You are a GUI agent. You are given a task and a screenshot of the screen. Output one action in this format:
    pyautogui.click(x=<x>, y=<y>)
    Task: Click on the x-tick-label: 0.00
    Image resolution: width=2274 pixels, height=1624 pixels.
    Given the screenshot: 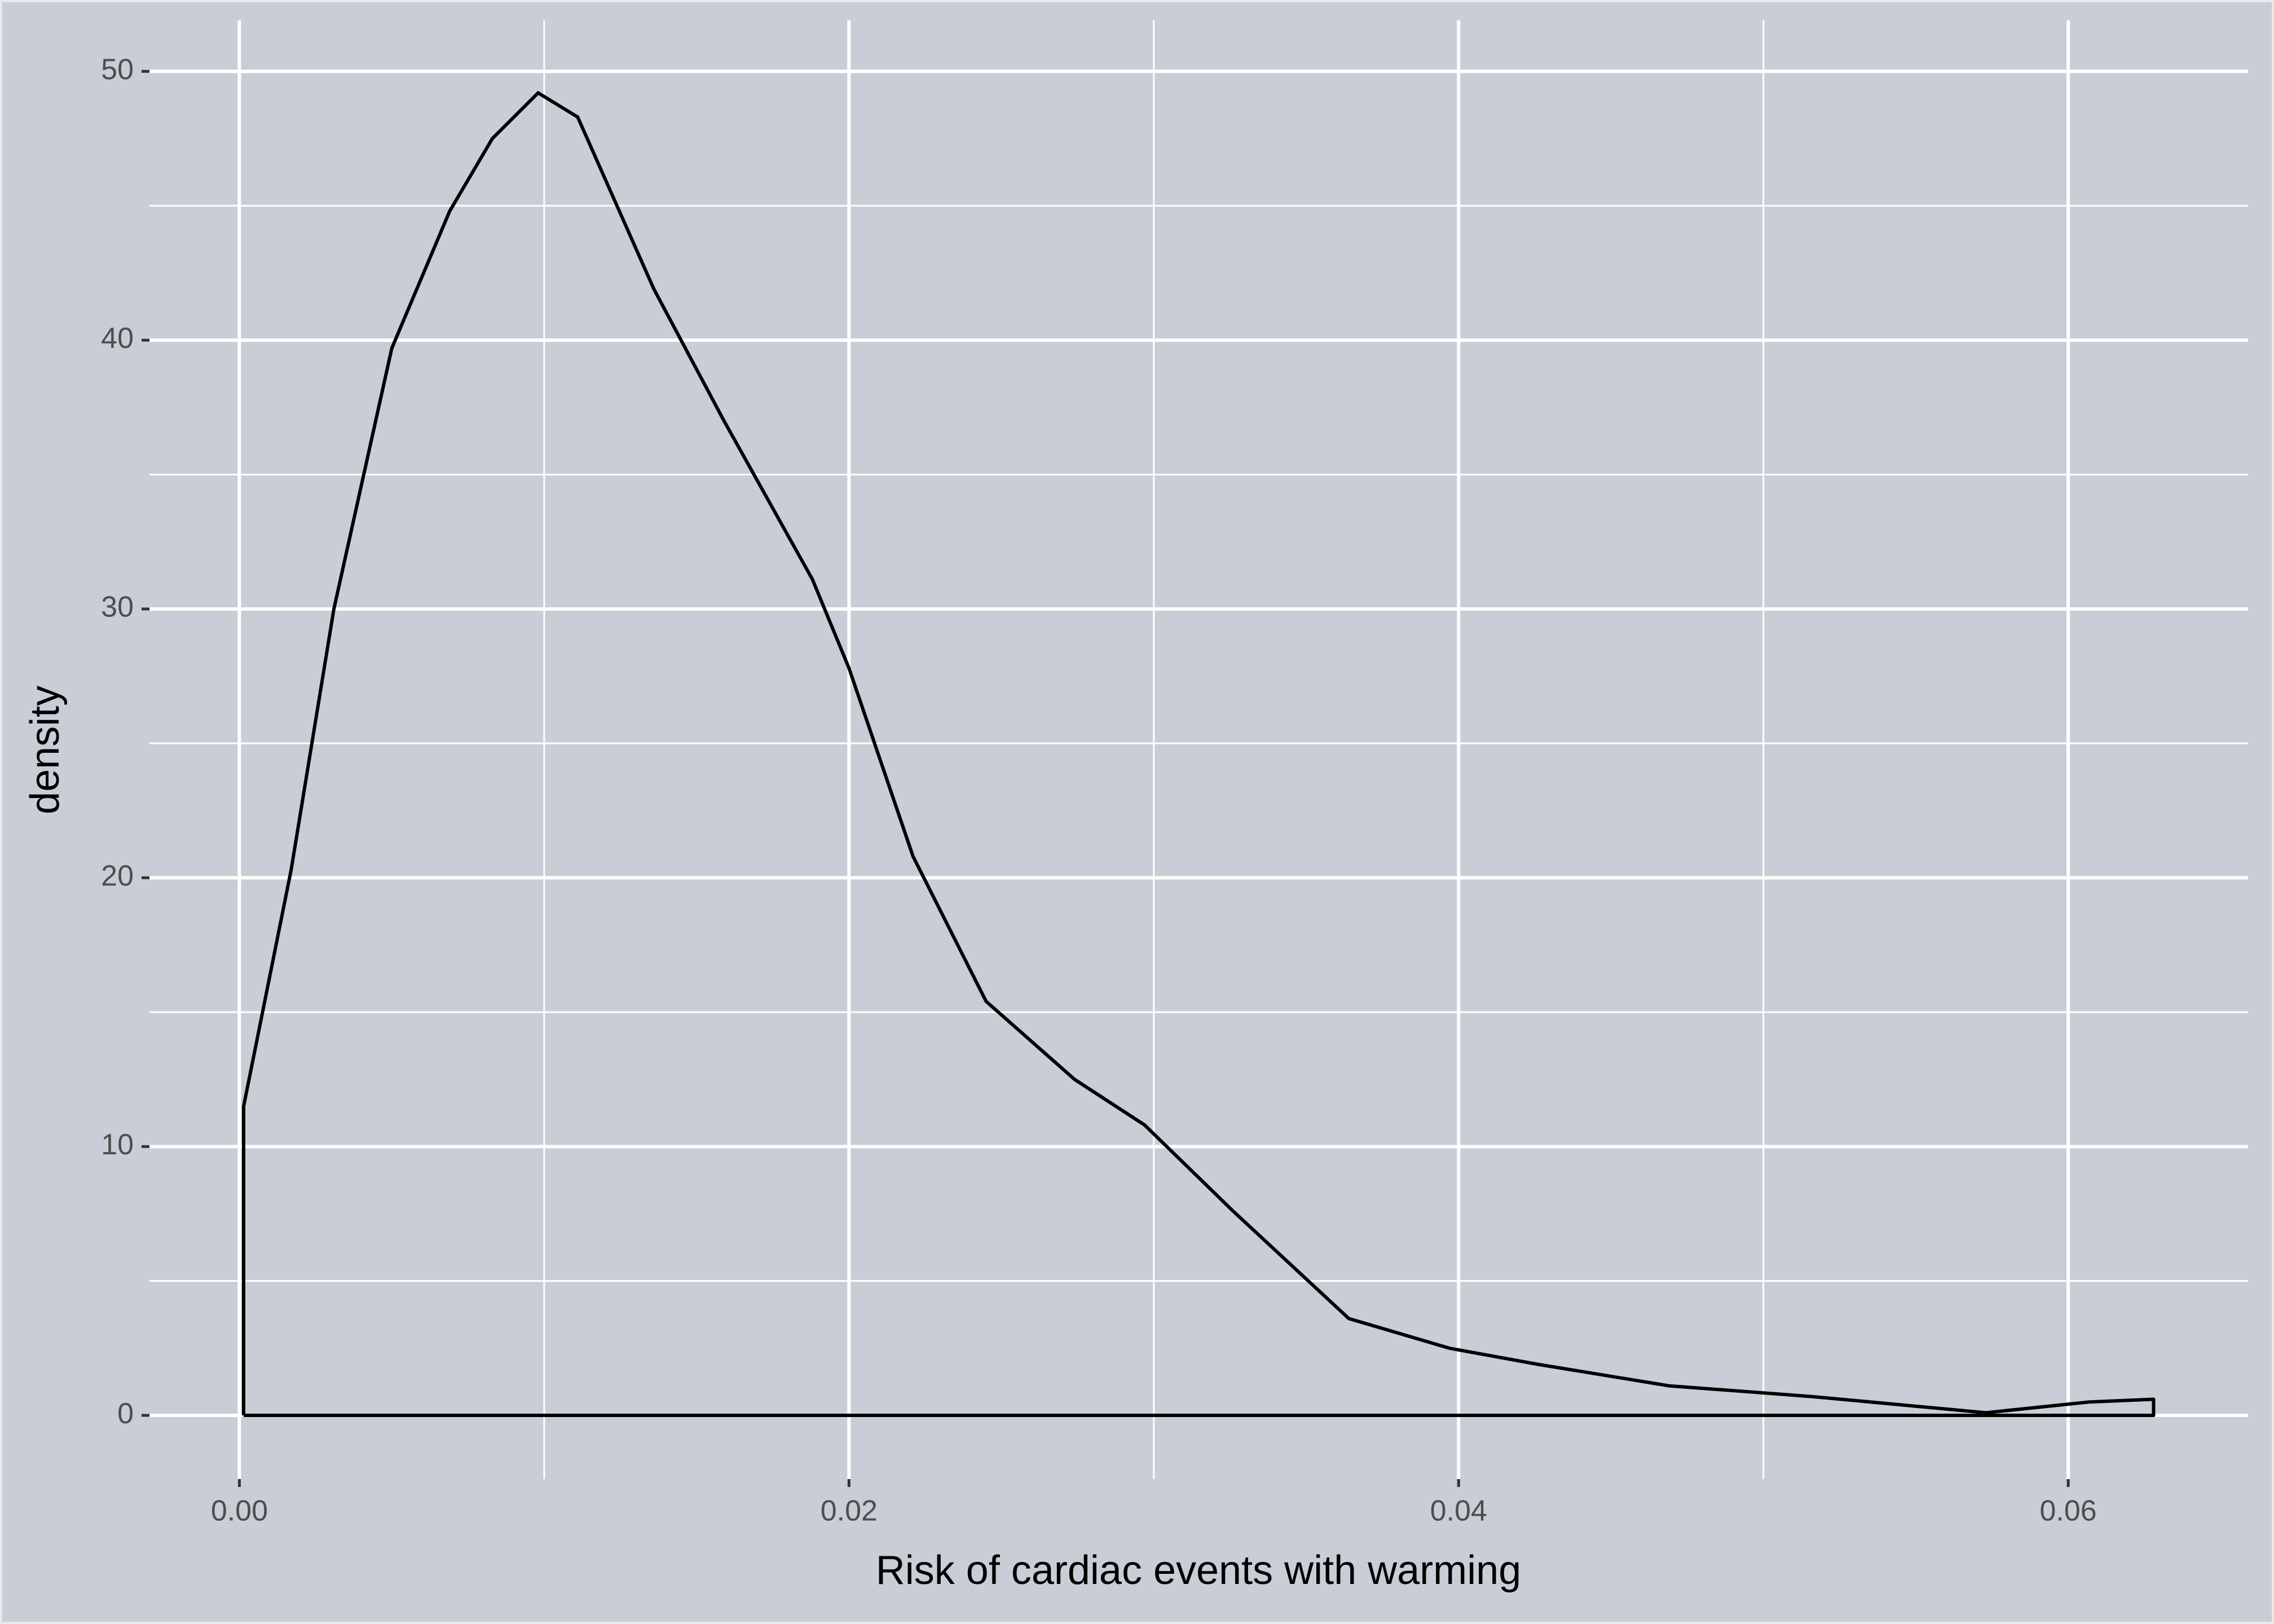 What is the action you would take?
    pyautogui.click(x=239, y=1511)
    